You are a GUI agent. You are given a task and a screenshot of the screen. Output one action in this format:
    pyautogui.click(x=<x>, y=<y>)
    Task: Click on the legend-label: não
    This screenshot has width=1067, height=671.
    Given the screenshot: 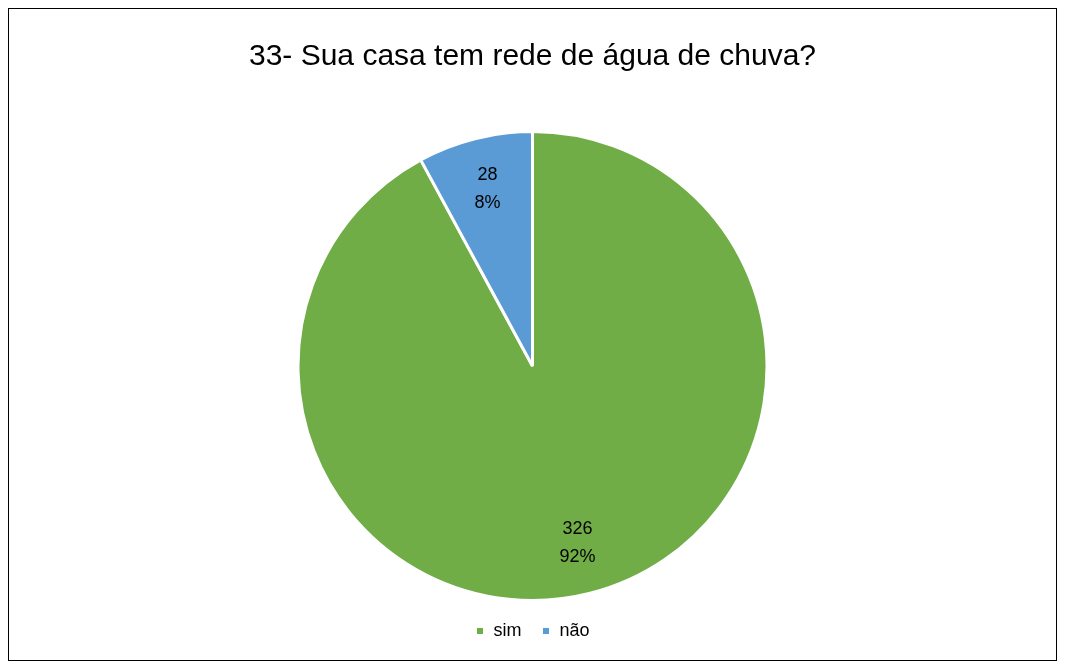 What is the action you would take?
    pyautogui.click(x=574, y=629)
    